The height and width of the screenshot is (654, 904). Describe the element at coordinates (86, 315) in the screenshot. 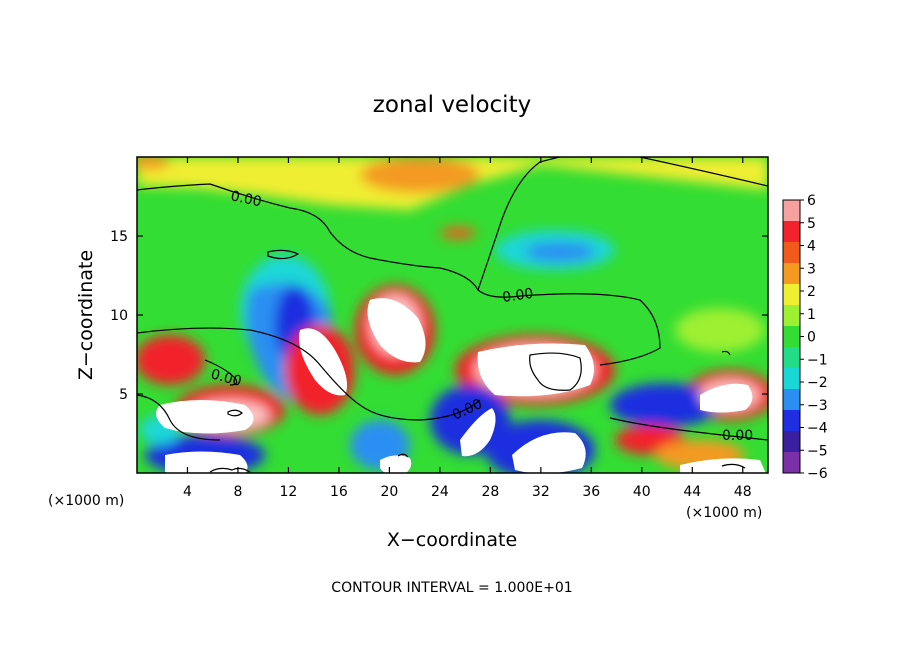

I see `y-axis-label: Z−coordinate` at that location.